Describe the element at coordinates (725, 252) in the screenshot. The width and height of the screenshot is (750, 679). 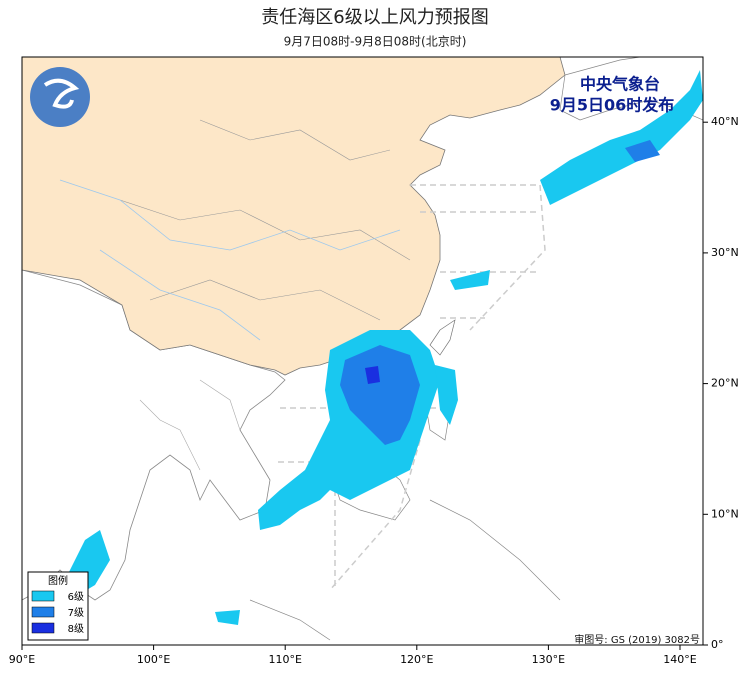
I see `lat-tick-label: 30°N` at that location.